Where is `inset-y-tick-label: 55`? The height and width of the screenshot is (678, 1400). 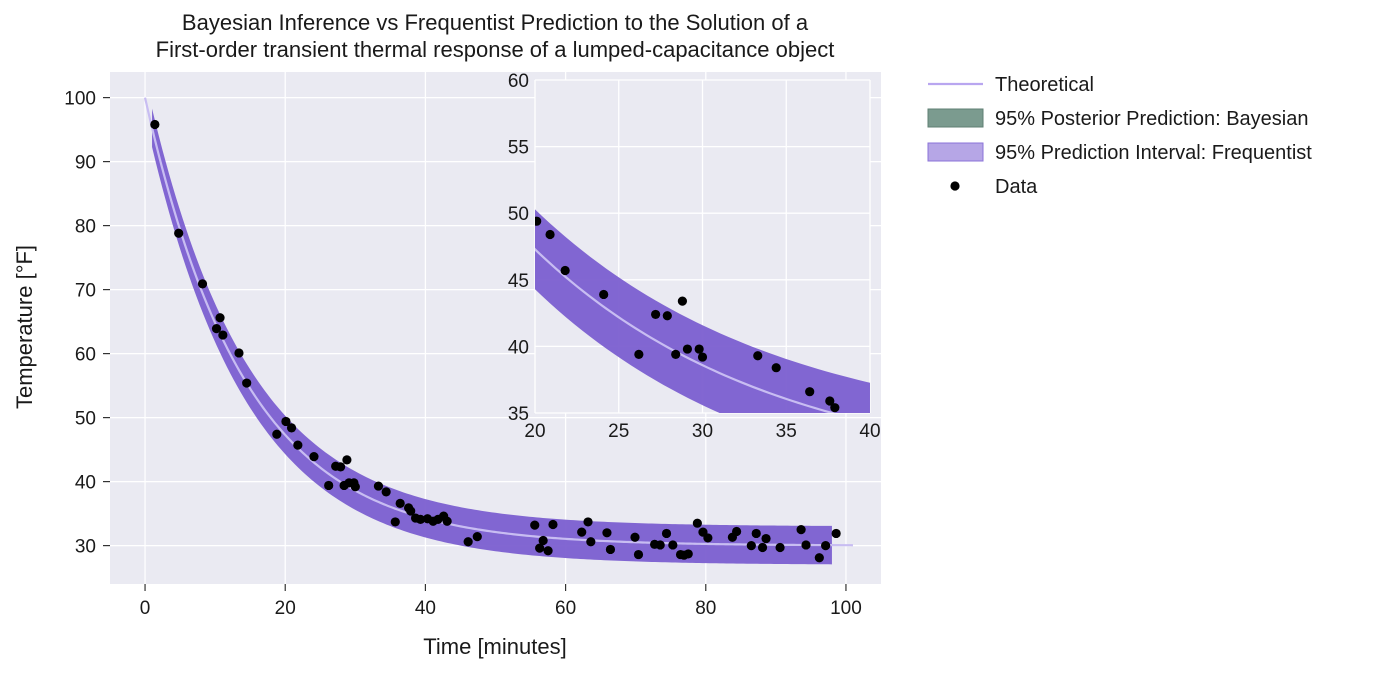
inset-y-tick-label: 55 is located at coordinates (518, 148).